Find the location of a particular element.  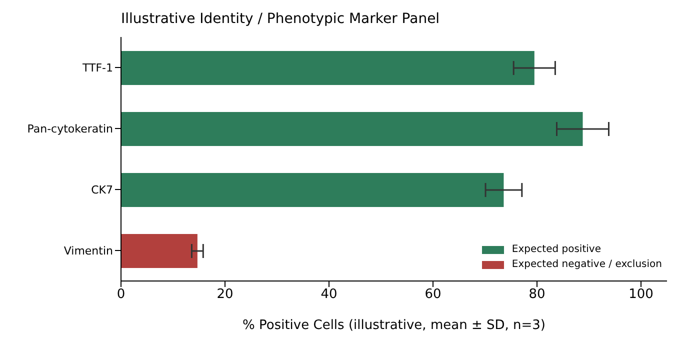

chart-title: Illustrative Identity / Phenotypic Marker Panel is located at coordinates (281, 19).